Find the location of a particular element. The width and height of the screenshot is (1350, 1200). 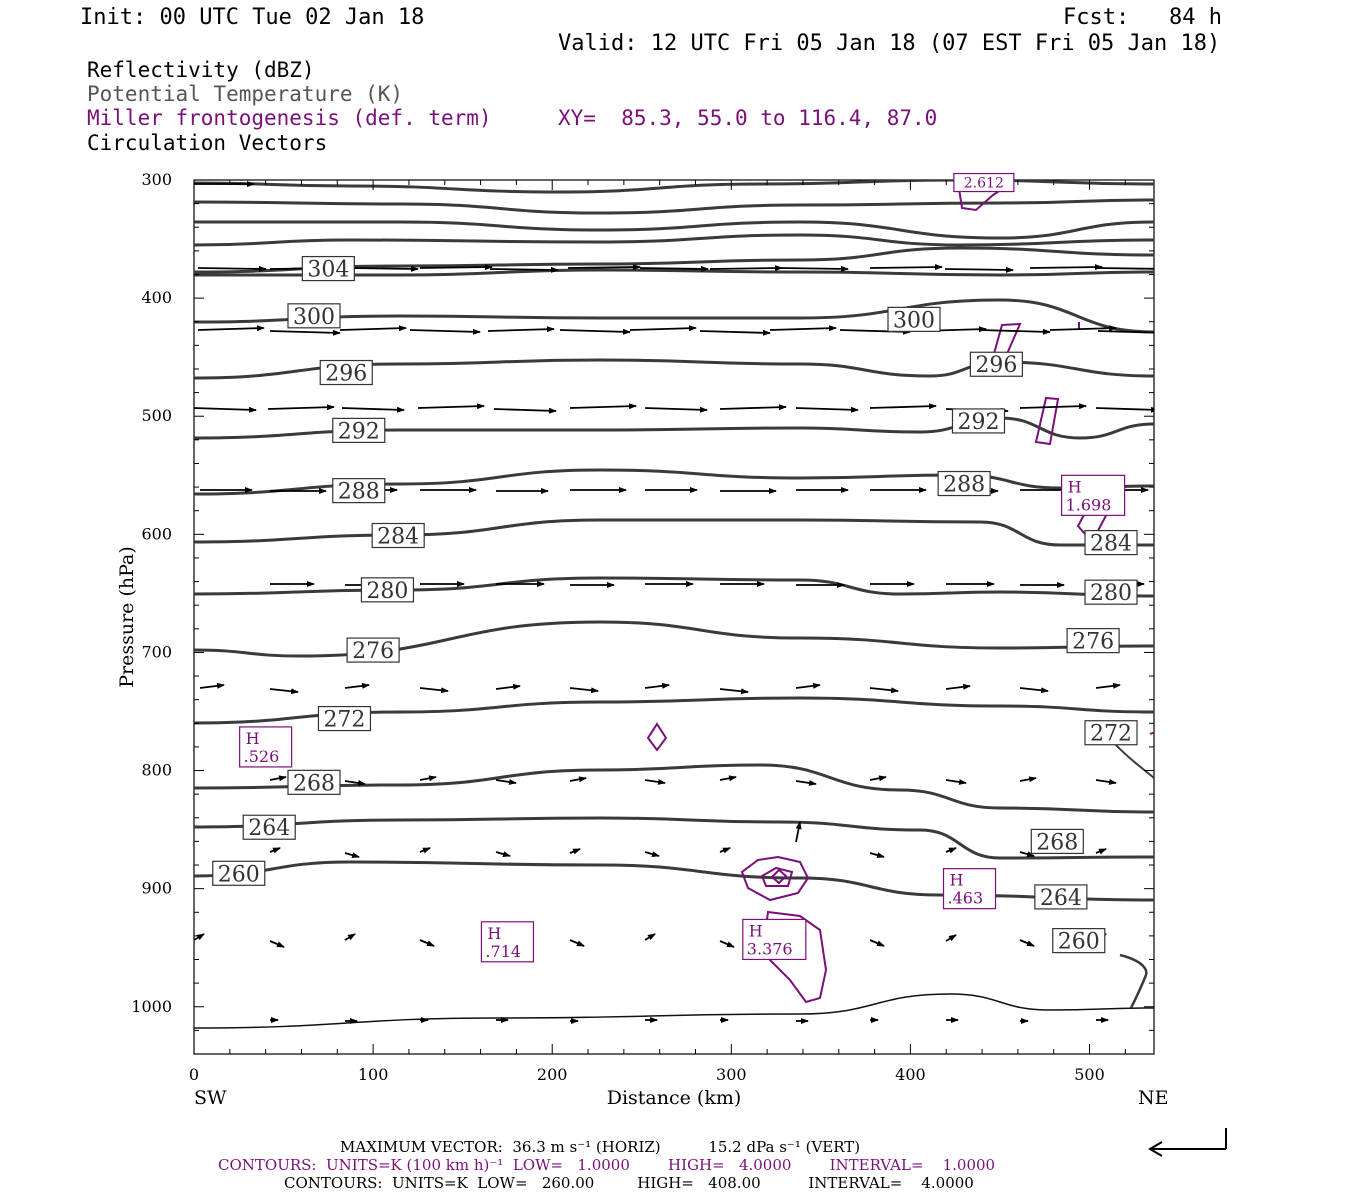

y-tick-label: 700 is located at coordinates (156, 651).